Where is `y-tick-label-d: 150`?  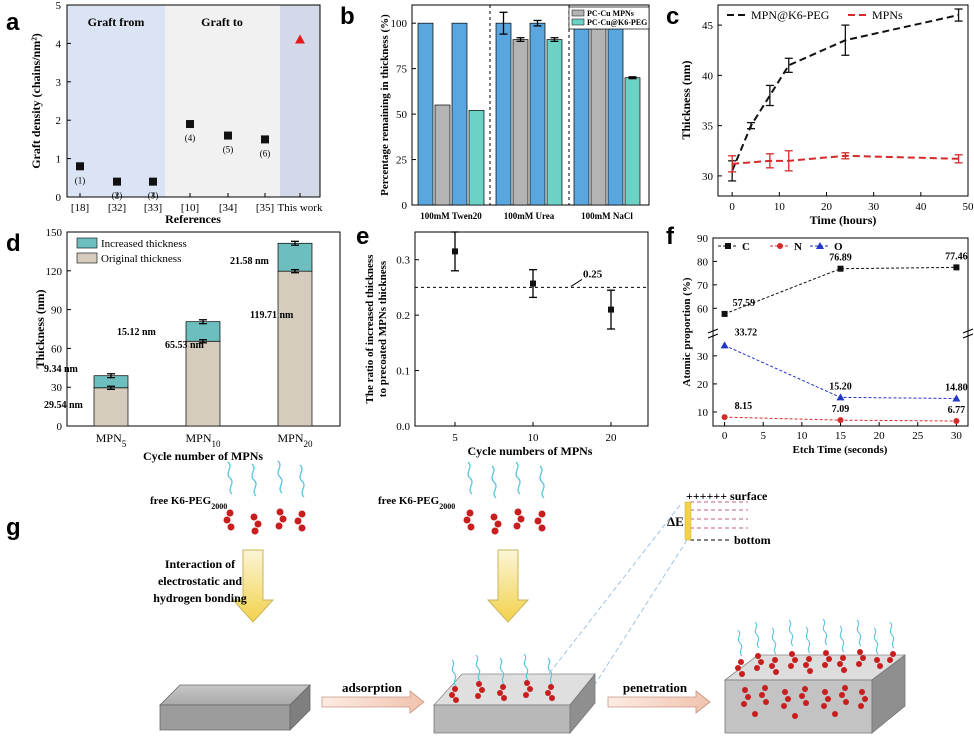 y-tick-label-d: 150 is located at coordinates (54, 233).